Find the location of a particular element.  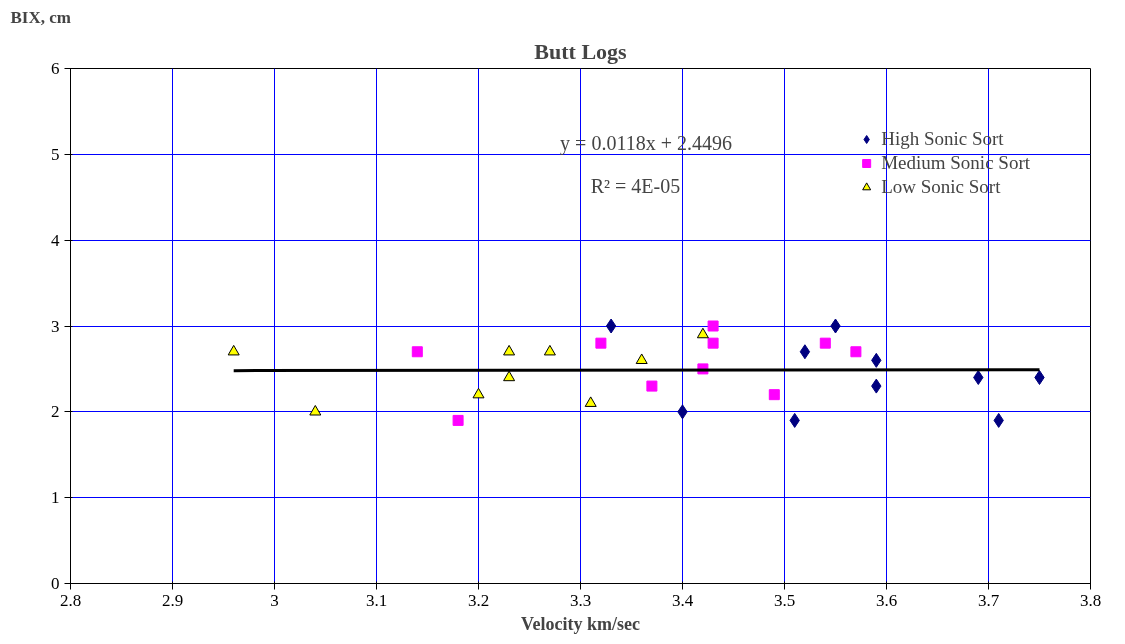

x-tick-label: 3.5 is located at coordinates (784, 600).